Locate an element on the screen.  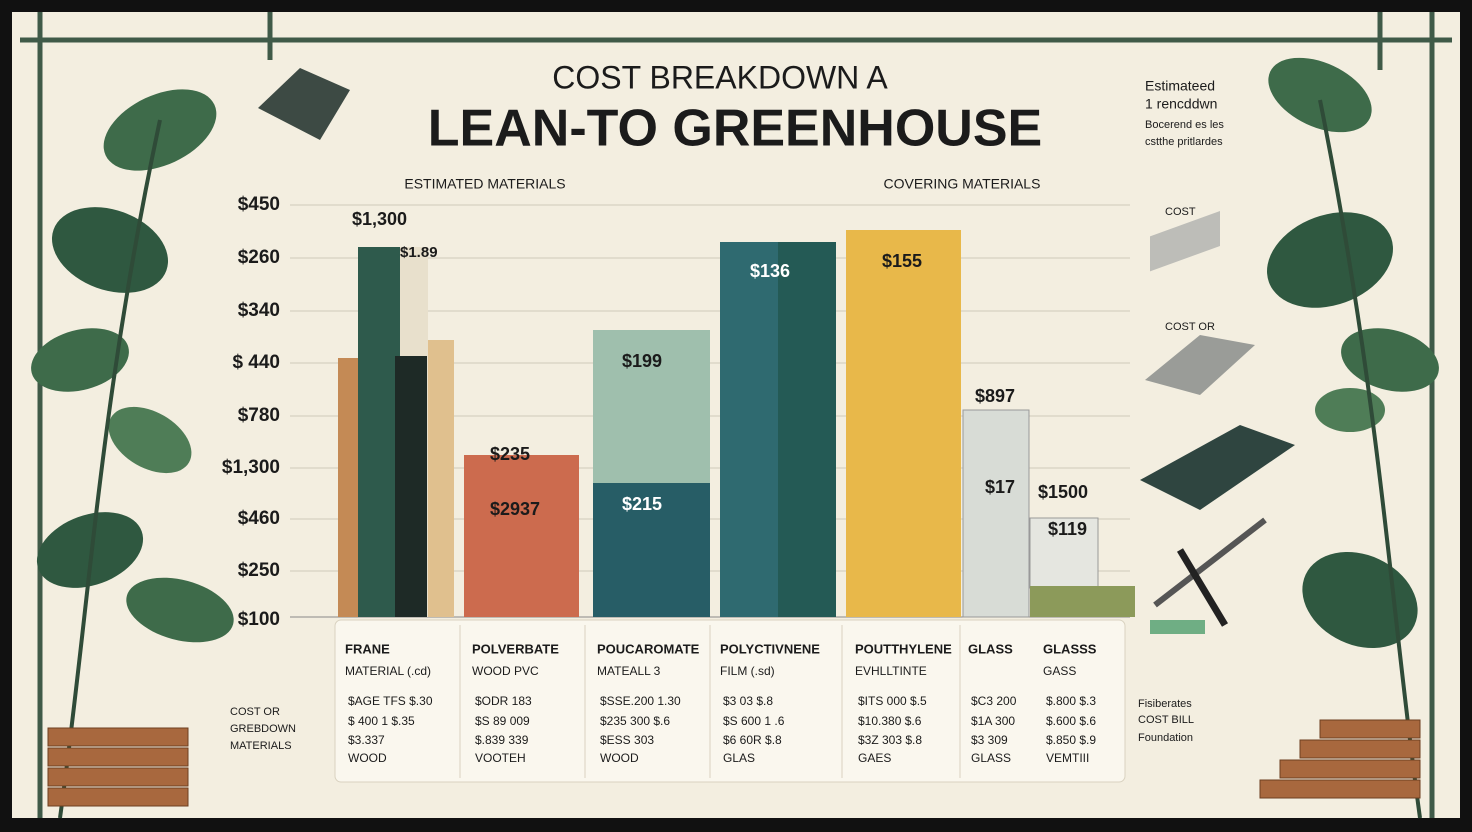
column-text: POLVERBATE is located at coordinates (515, 648).